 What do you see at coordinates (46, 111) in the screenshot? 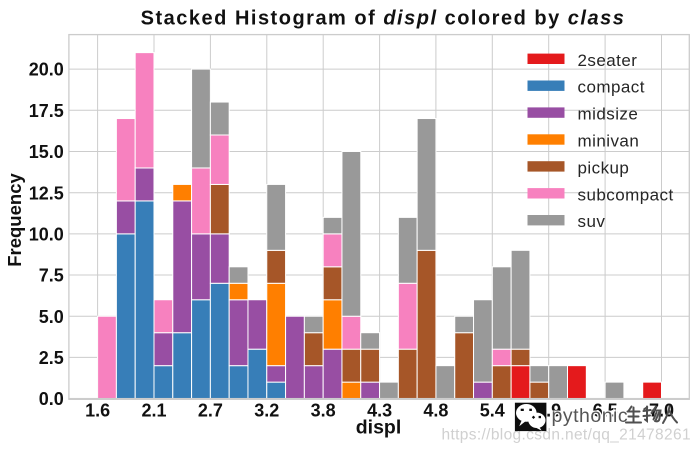
I see `svg-text: 17.5` at bounding box center [46, 111].